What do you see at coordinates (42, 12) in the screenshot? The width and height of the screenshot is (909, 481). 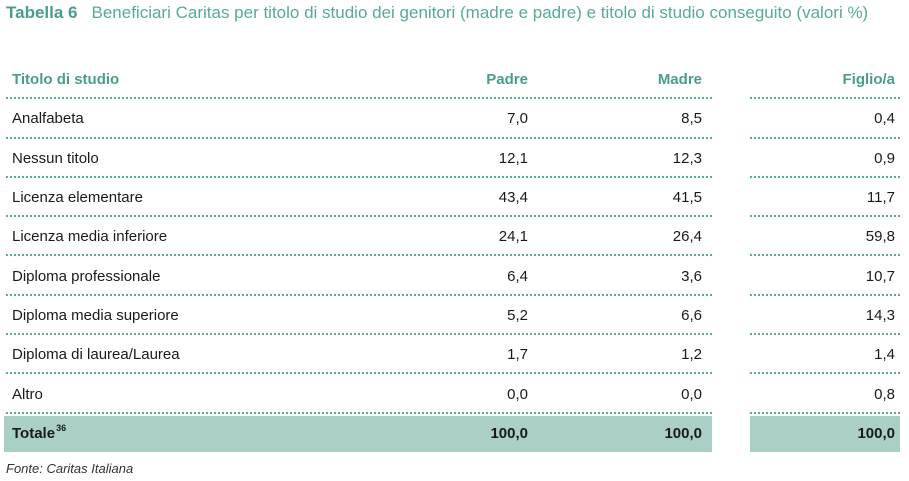 I see `table-number: Tabella 6` at bounding box center [42, 12].